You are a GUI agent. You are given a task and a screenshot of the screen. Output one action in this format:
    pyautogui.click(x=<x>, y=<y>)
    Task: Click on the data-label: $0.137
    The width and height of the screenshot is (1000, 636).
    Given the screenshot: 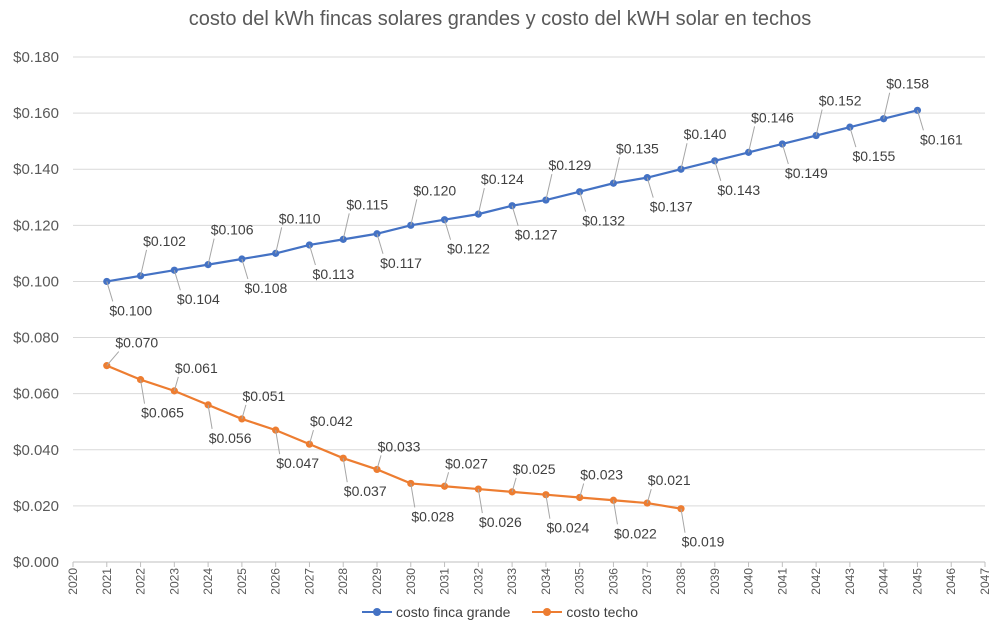 What is the action you would take?
    pyautogui.click(x=671, y=207)
    